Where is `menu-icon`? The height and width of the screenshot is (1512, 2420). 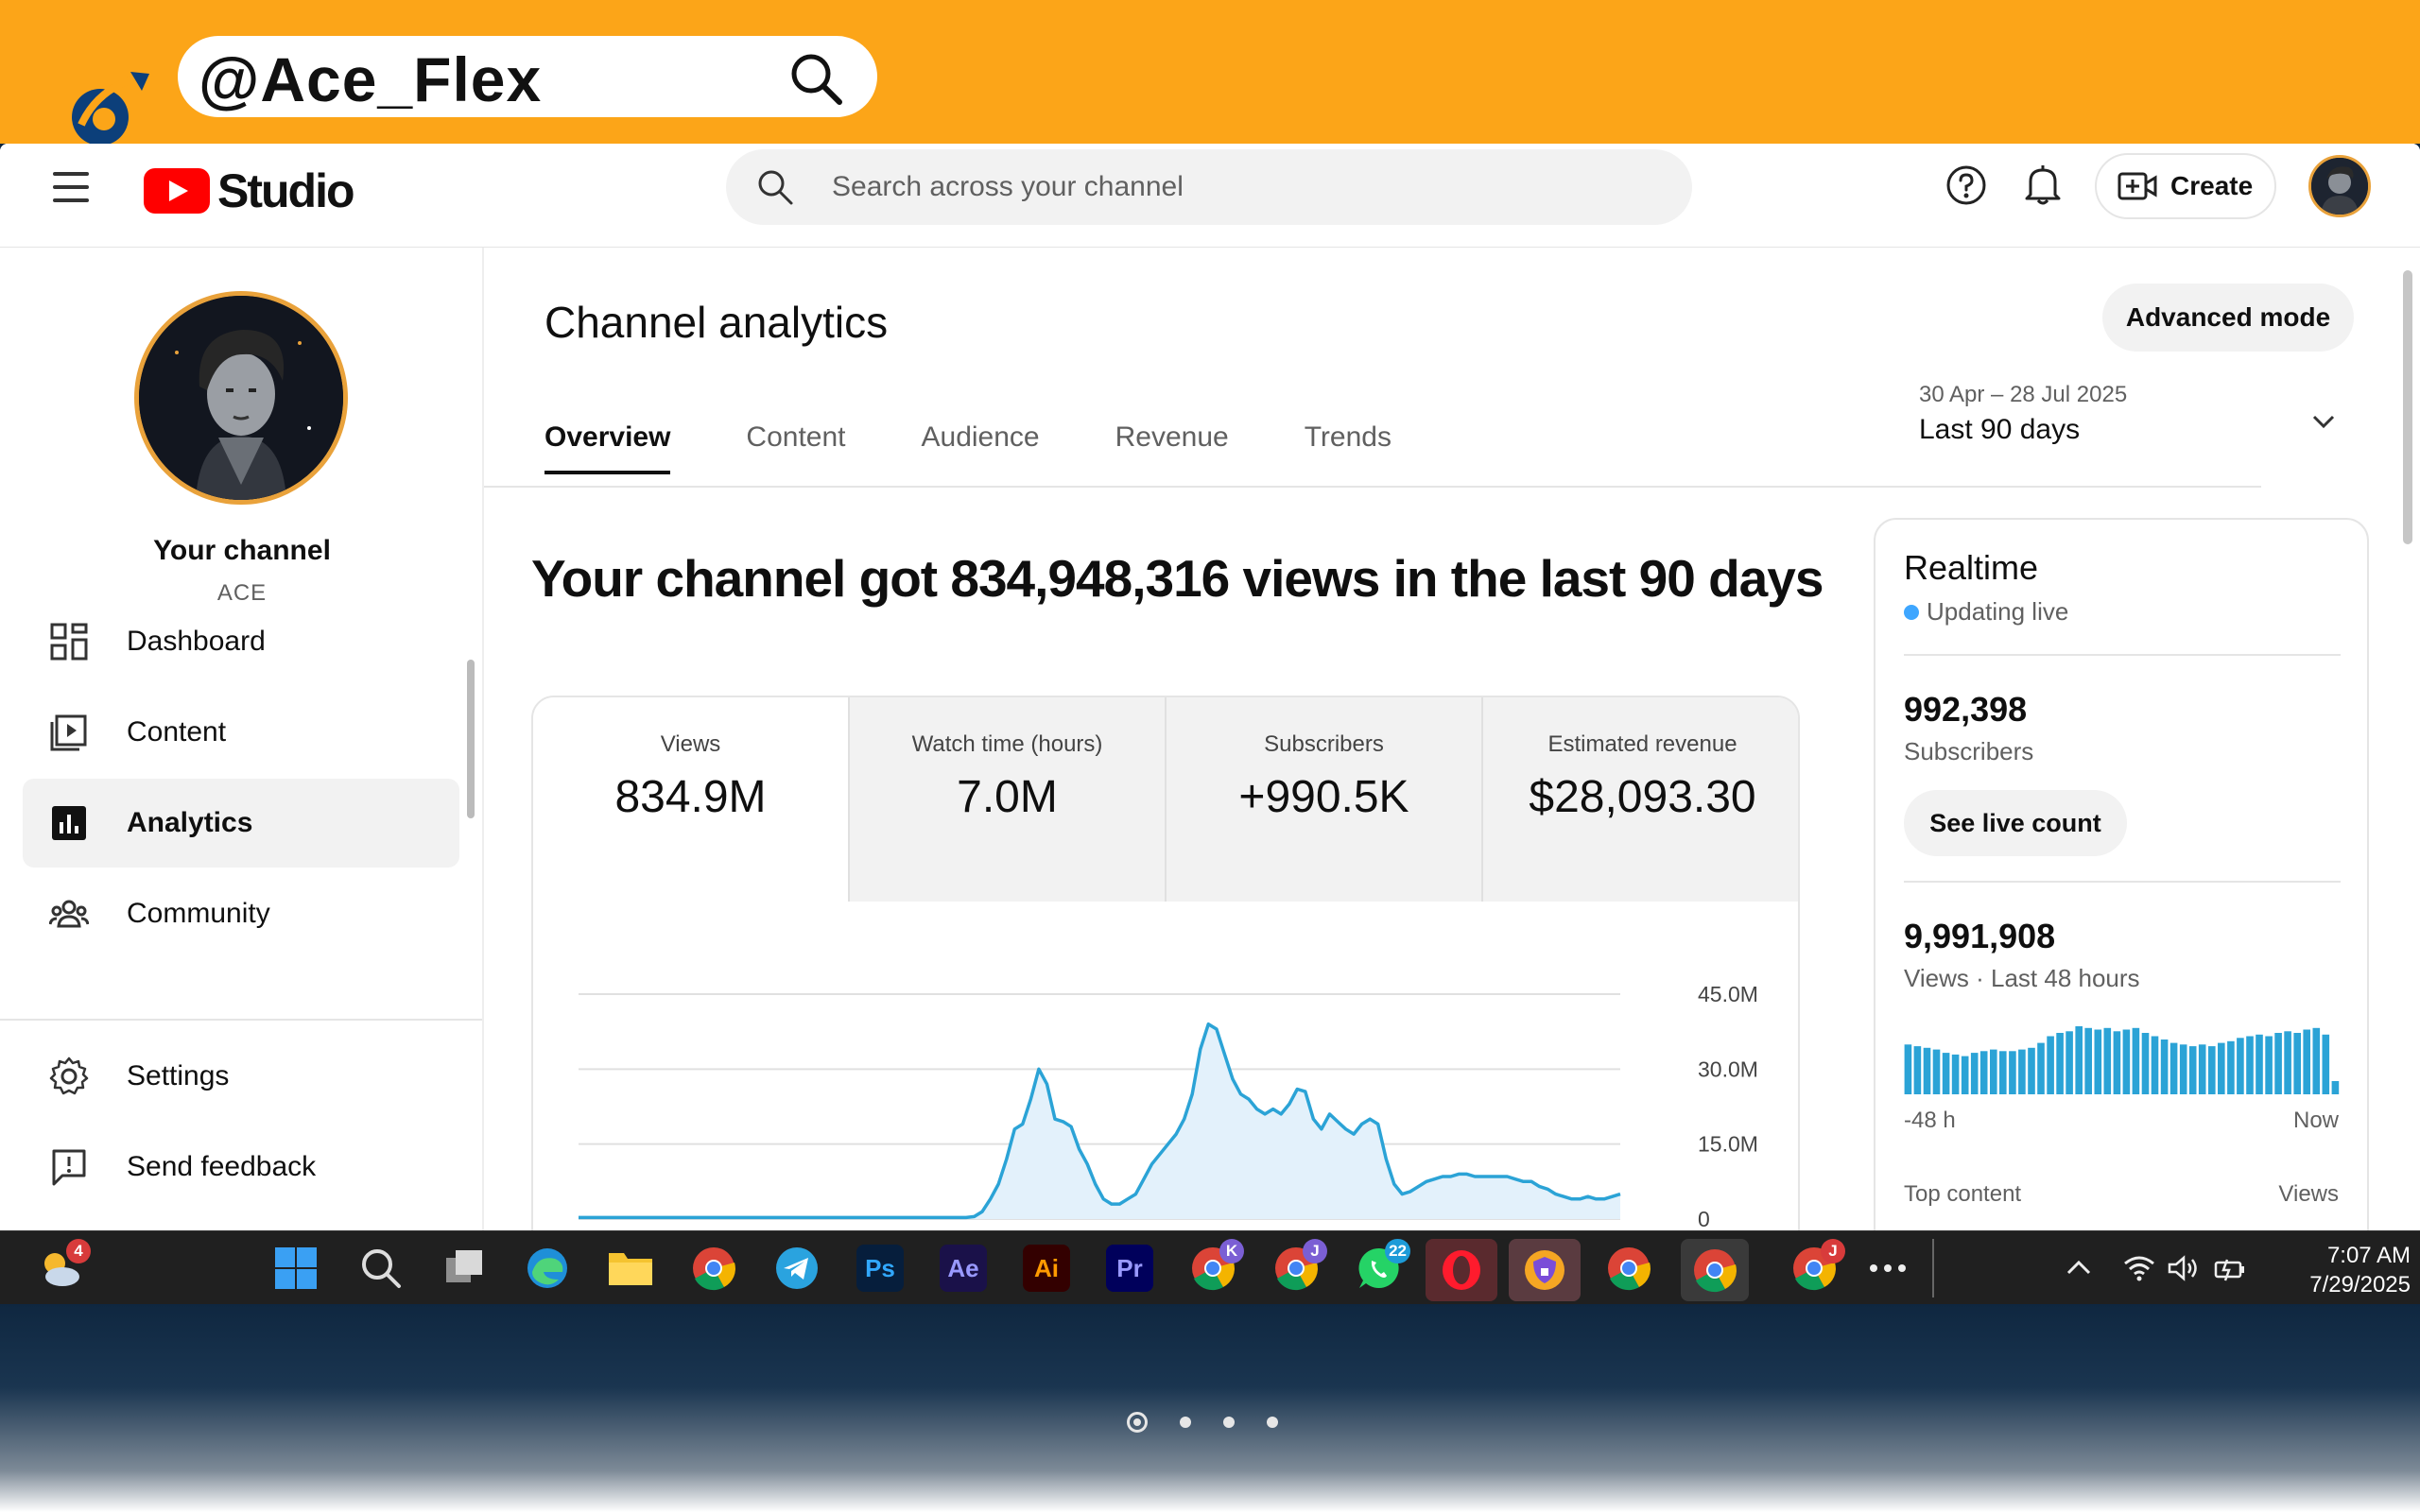
menu-icon is located at coordinates (72, 191).